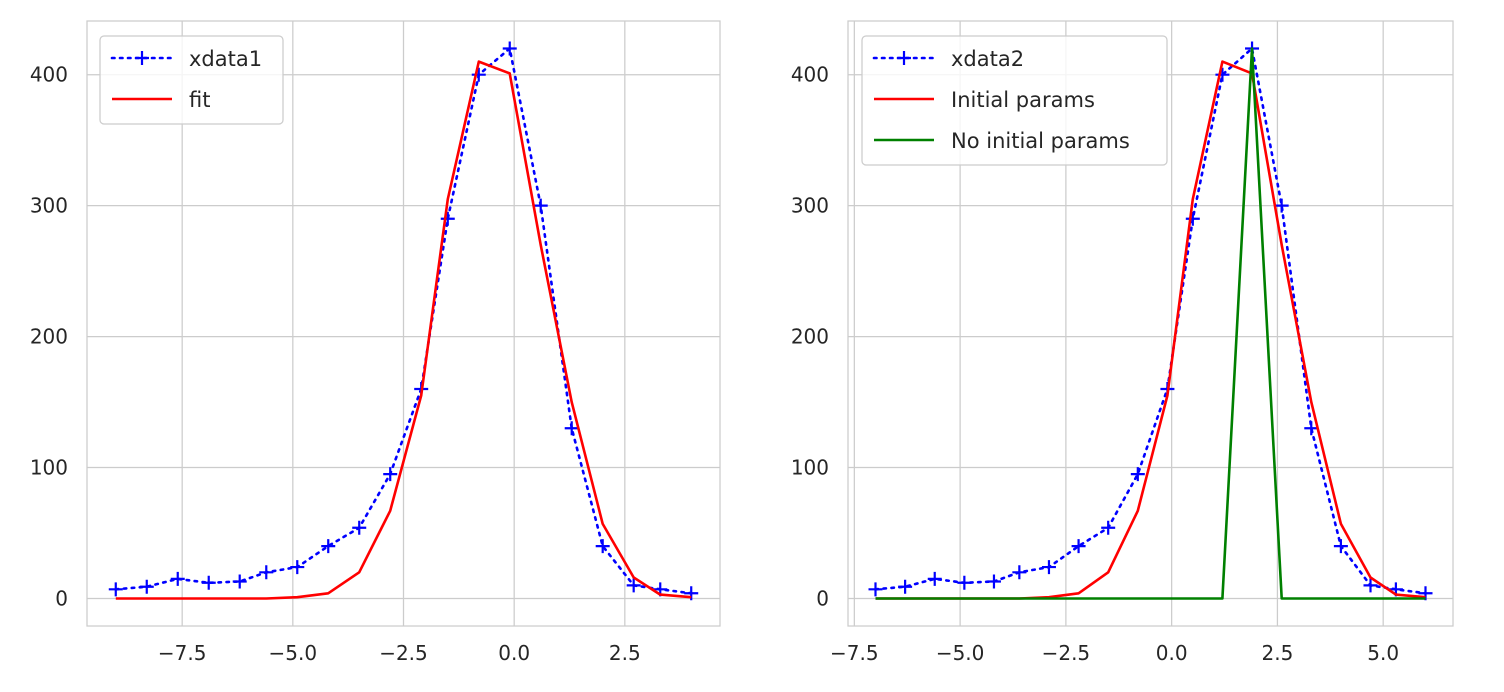  What do you see at coordinates (1023, 100) in the screenshot?
I see `initial-params-legend-label: Initial params` at bounding box center [1023, 100].